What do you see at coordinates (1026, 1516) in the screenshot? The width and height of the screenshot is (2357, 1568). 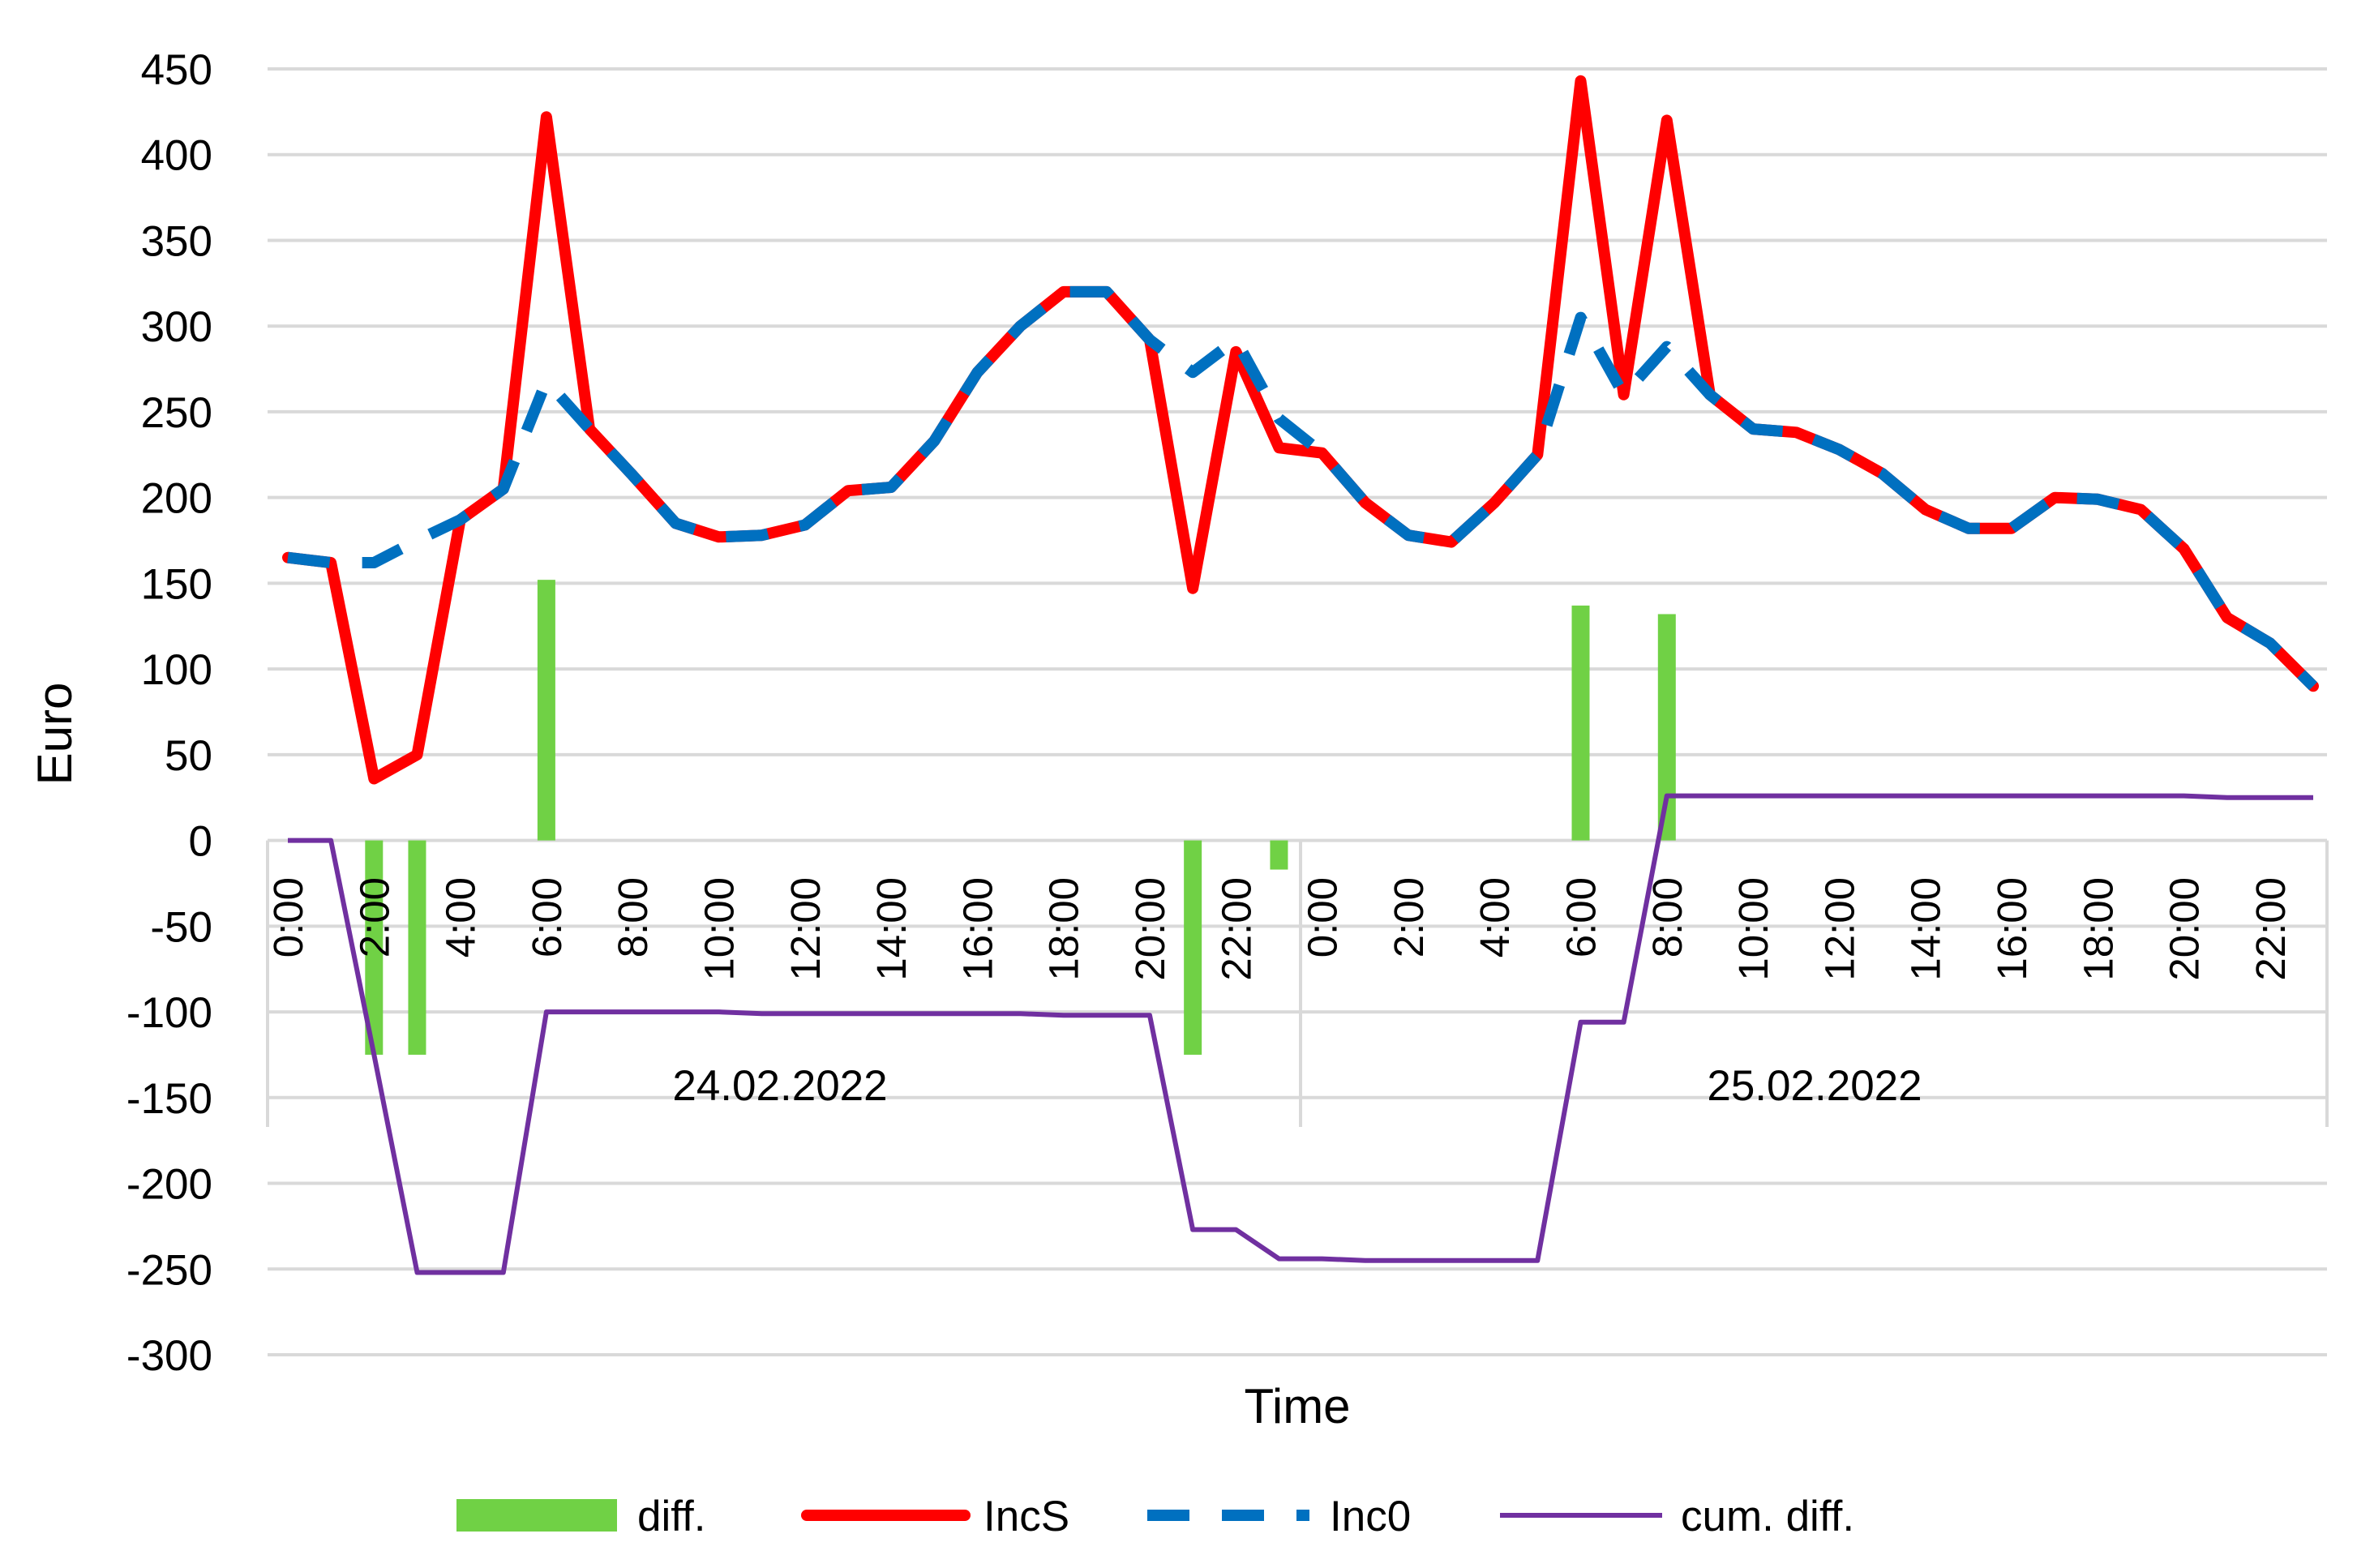 I see `legend-label-incs: IncS` at bounding box center [1026, 1516].